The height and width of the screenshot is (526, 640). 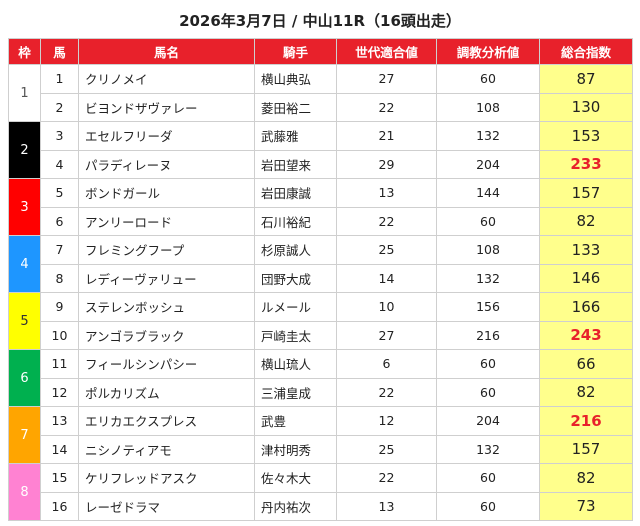 I want to click on header-name: 馬名, so click(x=166, y=51).